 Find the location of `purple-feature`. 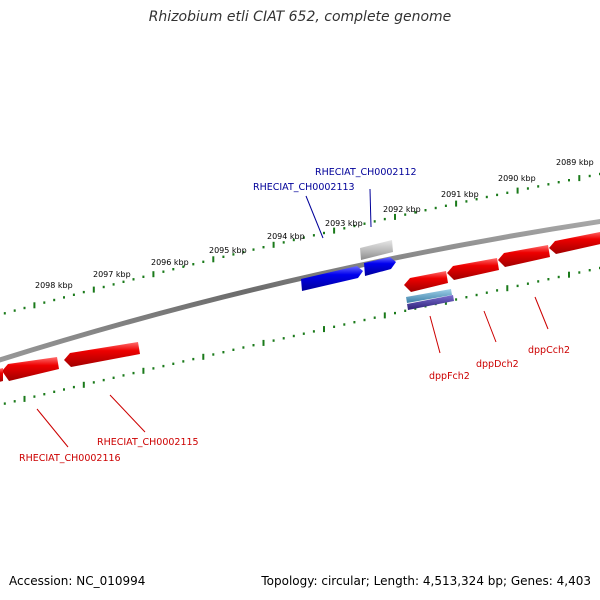

purple-feature is located at coordinates (430, 302).